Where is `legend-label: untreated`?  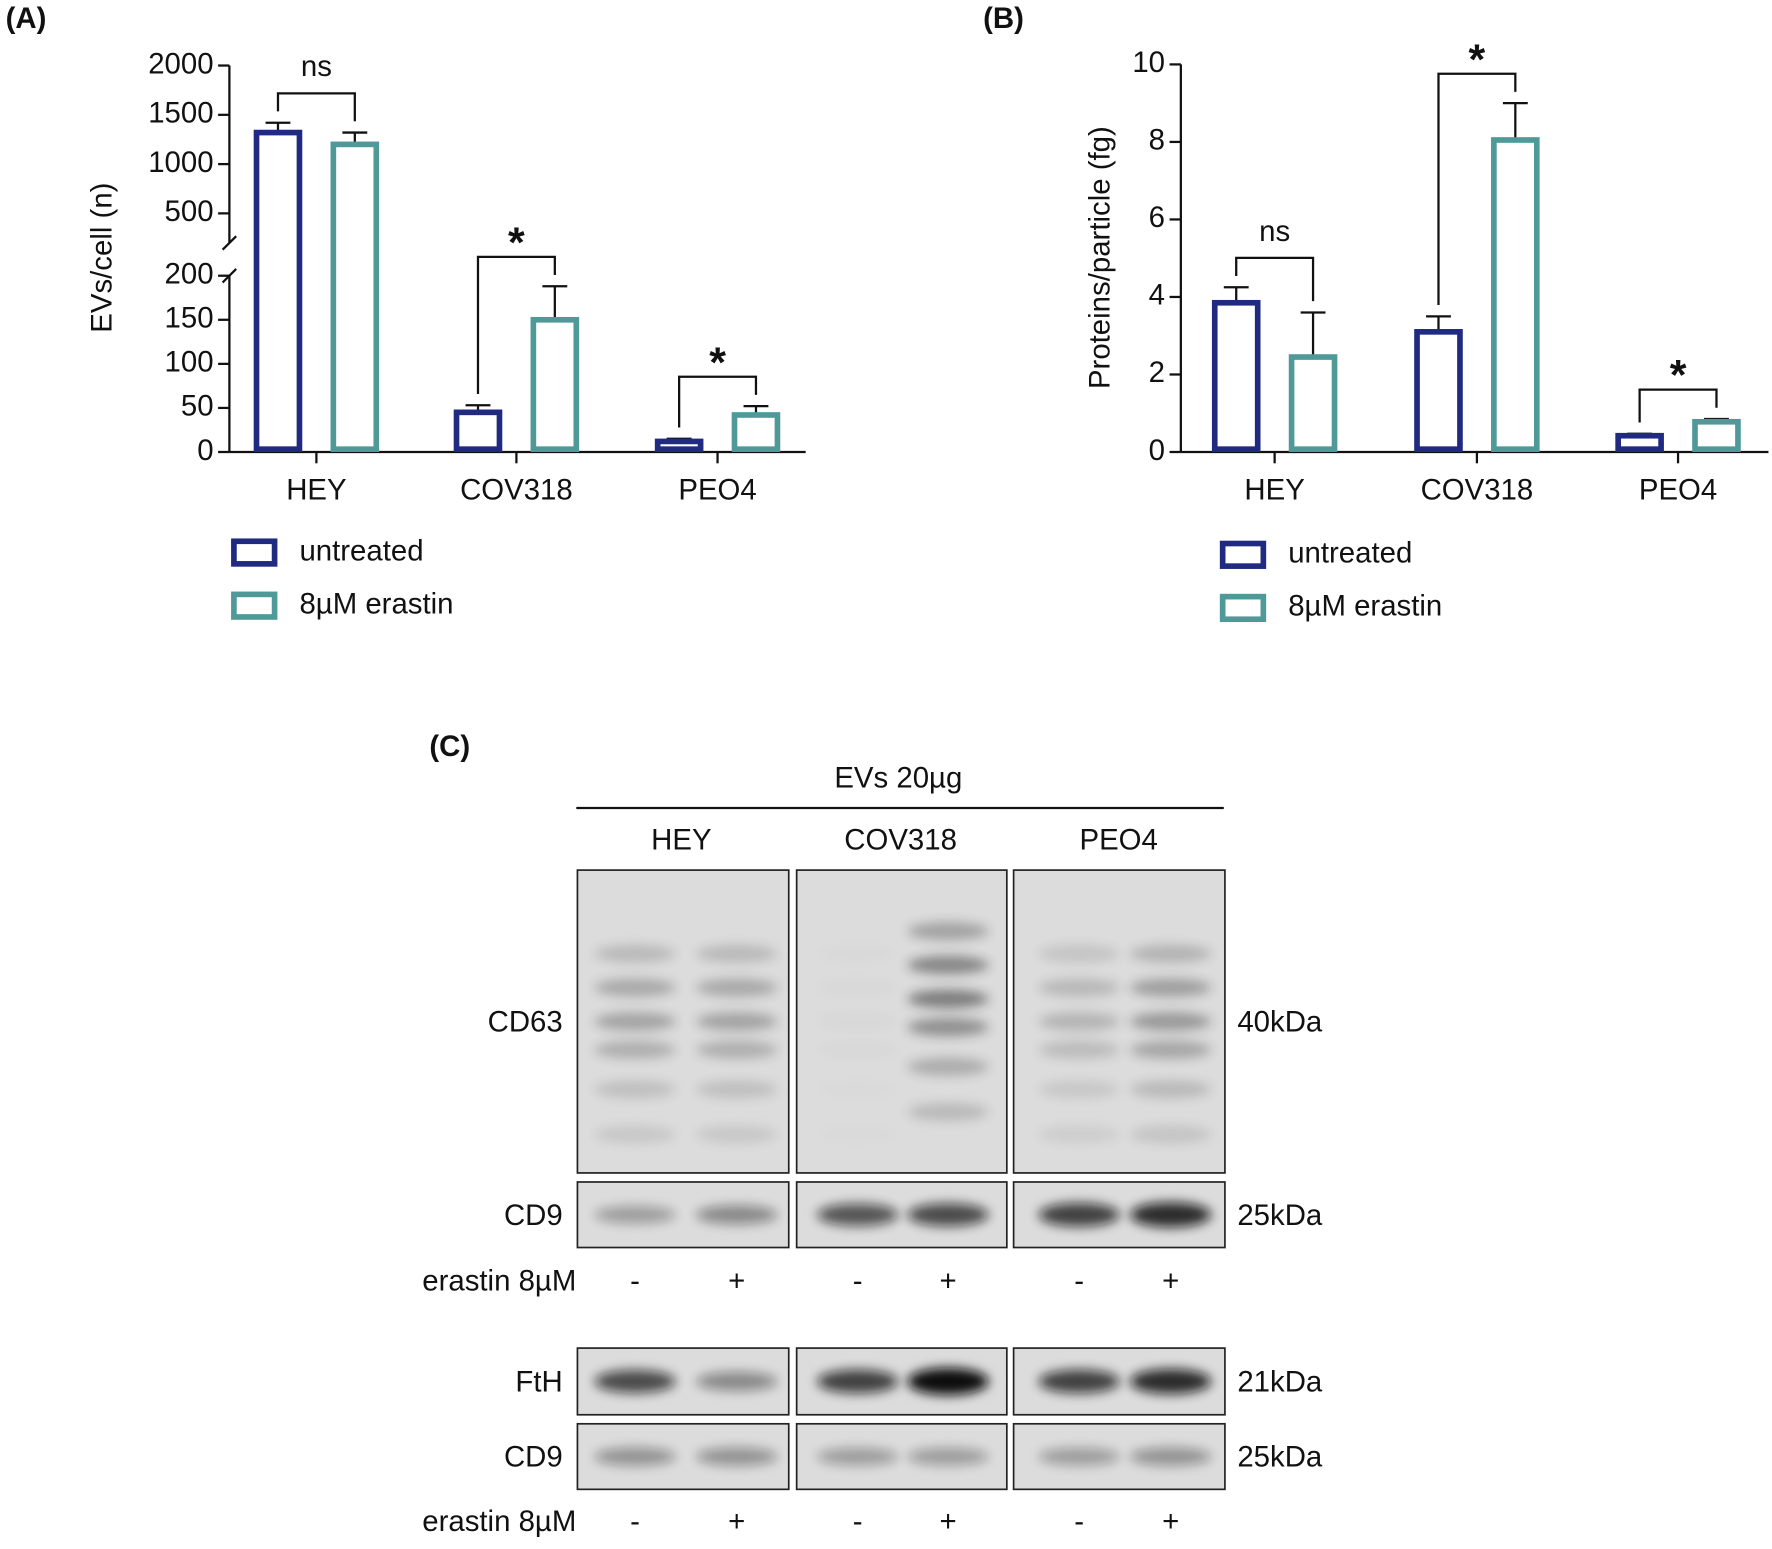
legend-label: untreated is located at coordinates (361, 550).